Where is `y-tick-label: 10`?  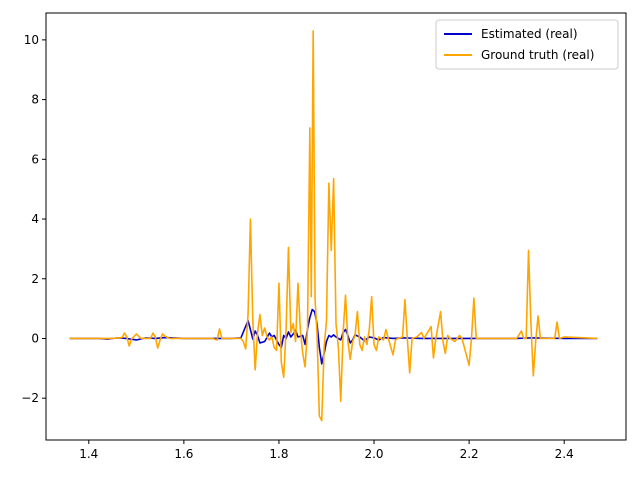
y-tick-label: 10 is located at coordinates (31, 40).